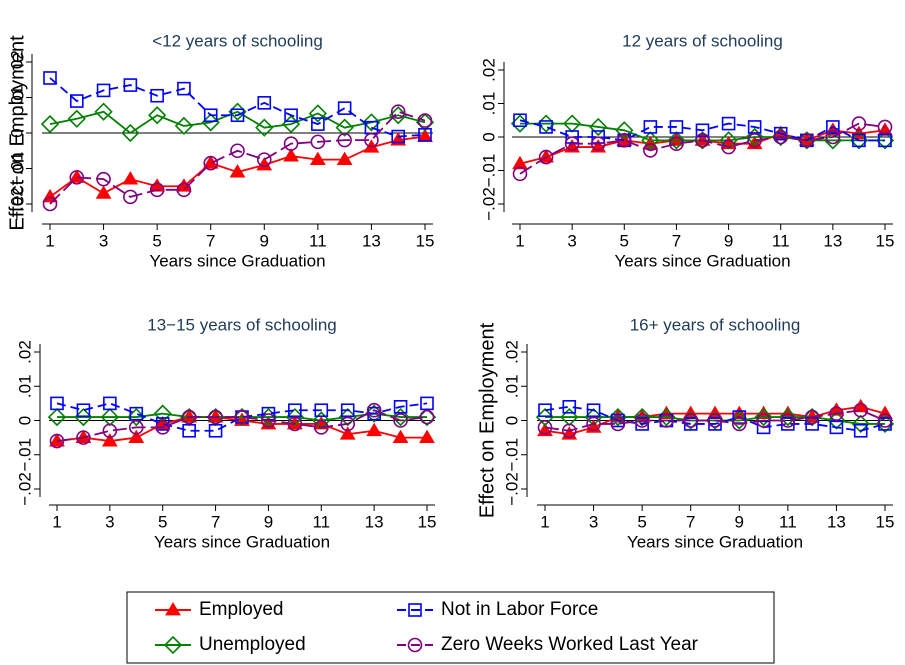 The height and width of the screenshot is (665, 905). What do you see at coordinates (252, 644) in the screenshot?
I see `legend-label: Unemployed` at bounding box center [252, 644].